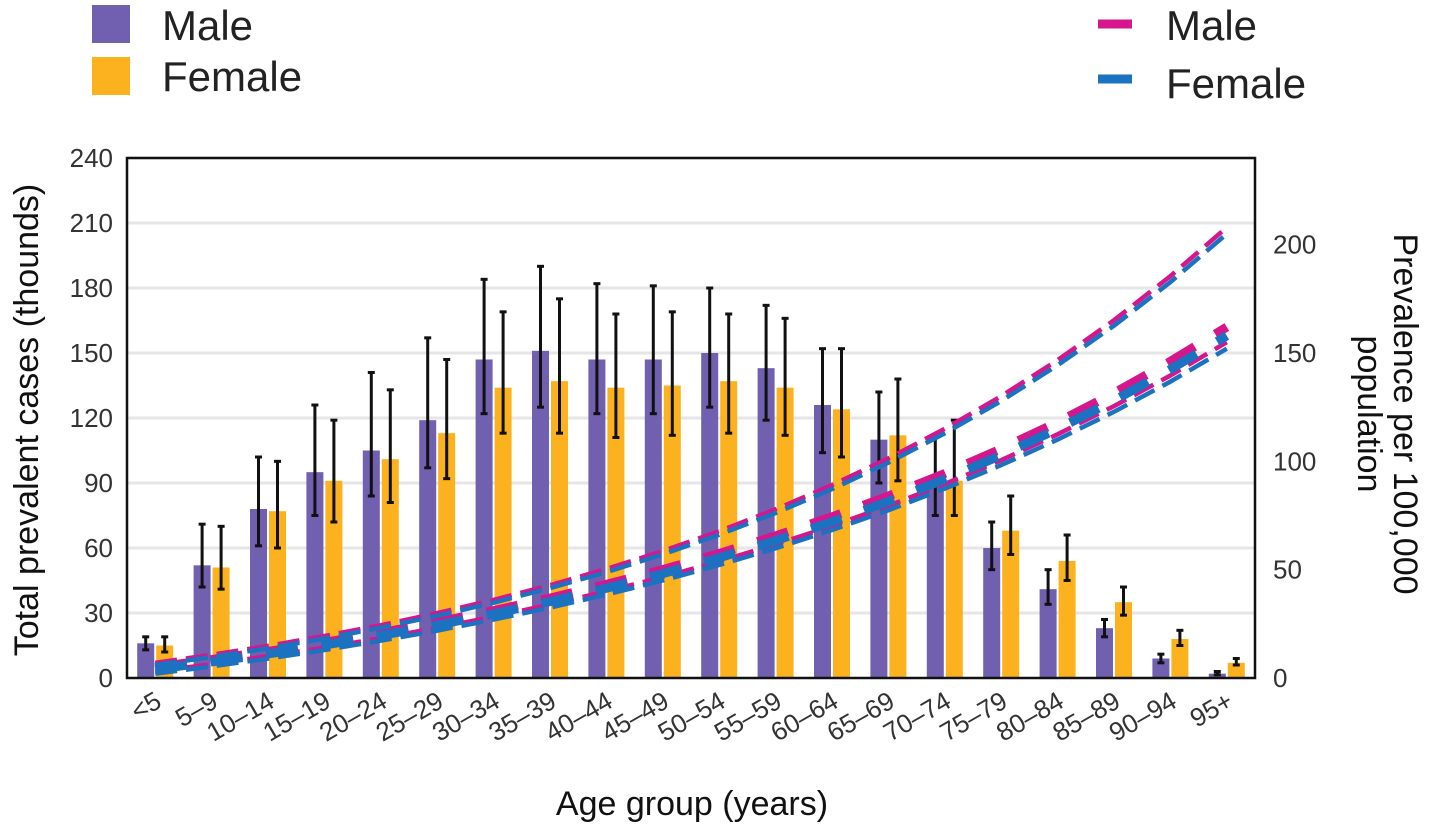 Image resolution: width=1429 pixels, height=832 pixels. I want to click on y-tick-label: 150, so click(91, 353).